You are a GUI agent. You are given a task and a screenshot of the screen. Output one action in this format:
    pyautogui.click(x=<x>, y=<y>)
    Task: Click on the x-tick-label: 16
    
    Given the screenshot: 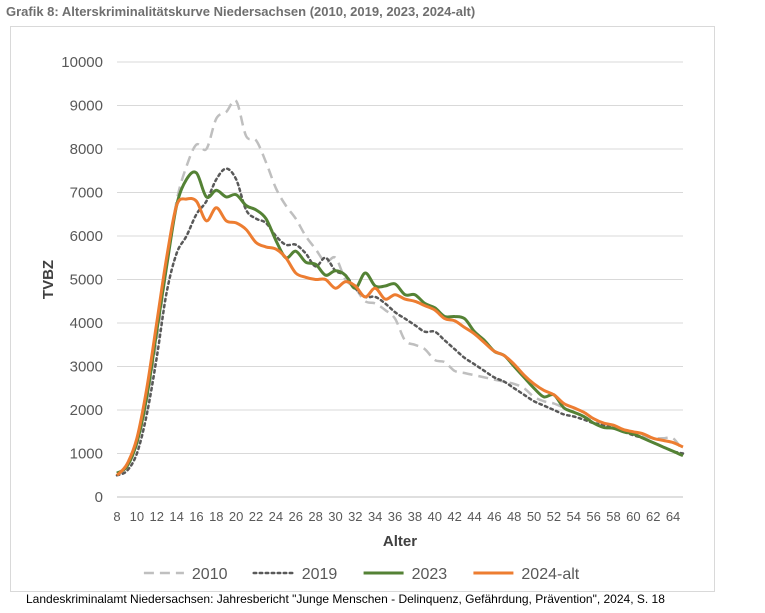 What is the action you would take?
    pyautogui.click(x=196, y=516)
    